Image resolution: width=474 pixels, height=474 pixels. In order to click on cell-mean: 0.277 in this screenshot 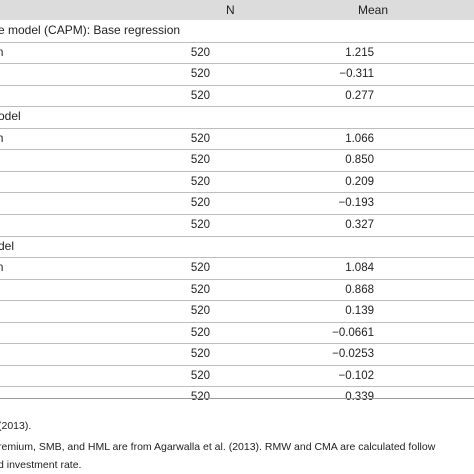, I will do `click(359, 95)`.